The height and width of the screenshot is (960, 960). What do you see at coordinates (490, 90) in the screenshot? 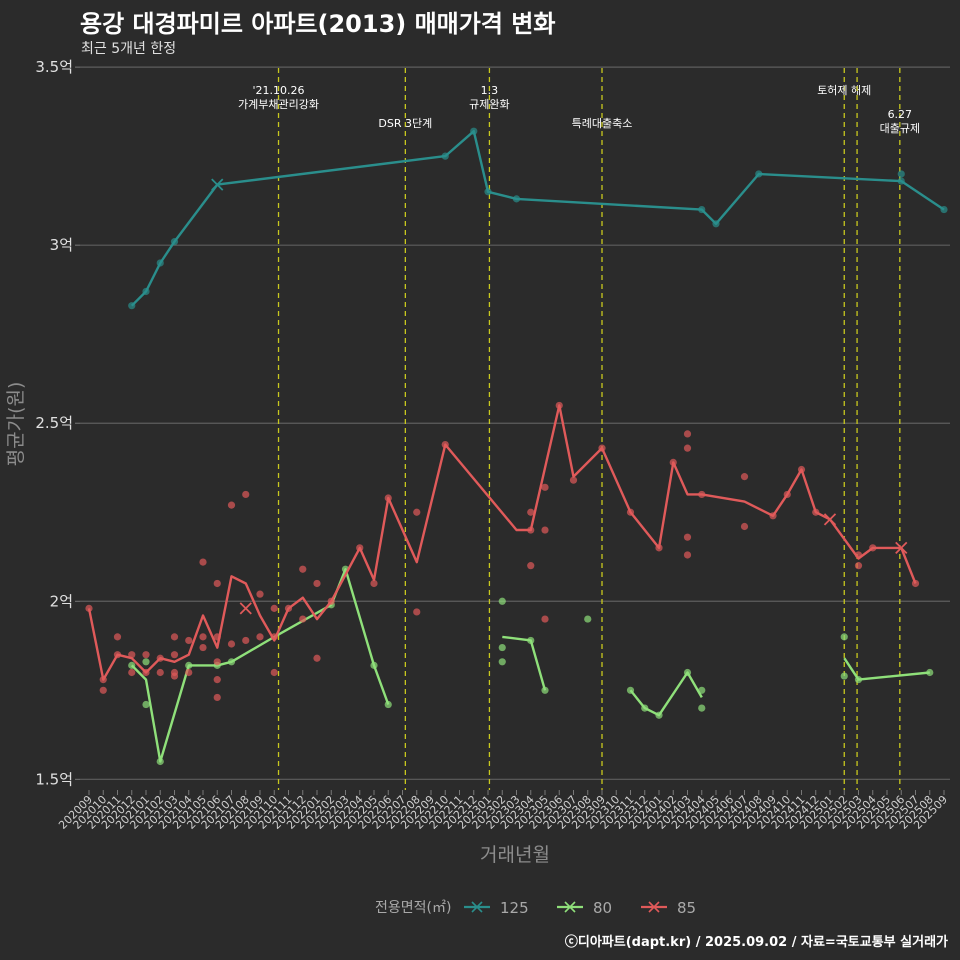
I see `event-label: 1.3` at bounding box center [490, 90].